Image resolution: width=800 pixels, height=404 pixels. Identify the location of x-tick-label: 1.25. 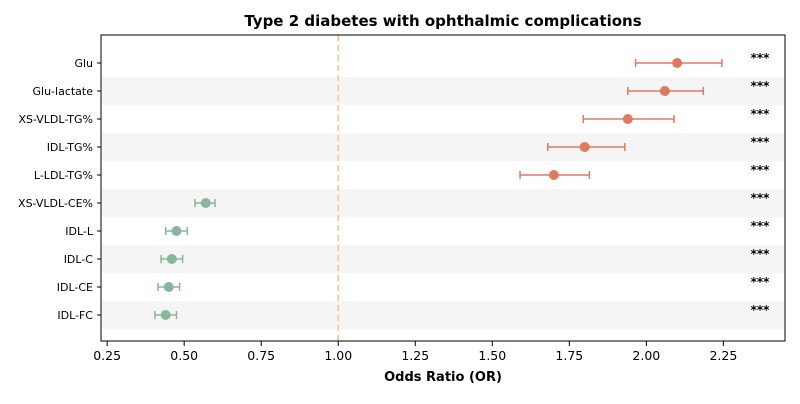
(415, 355).